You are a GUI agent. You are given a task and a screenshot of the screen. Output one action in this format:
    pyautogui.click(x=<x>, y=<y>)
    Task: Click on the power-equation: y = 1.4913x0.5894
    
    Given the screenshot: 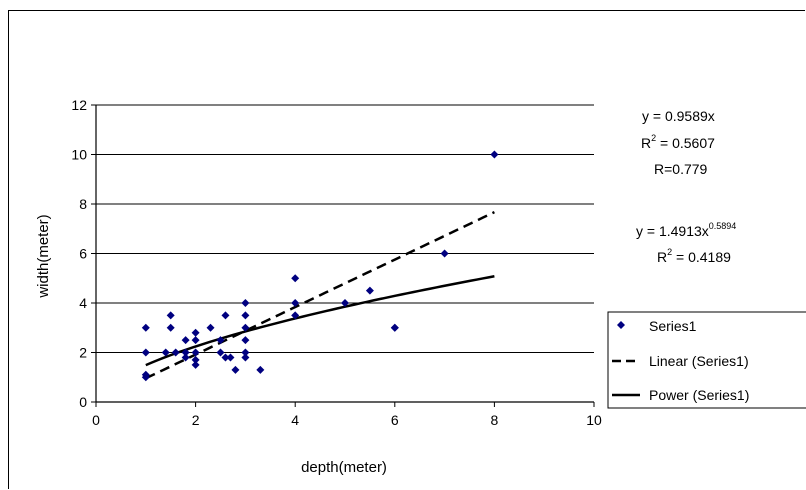 What is the action you would take?
    pyautogui.click(x=686, y=230)
    